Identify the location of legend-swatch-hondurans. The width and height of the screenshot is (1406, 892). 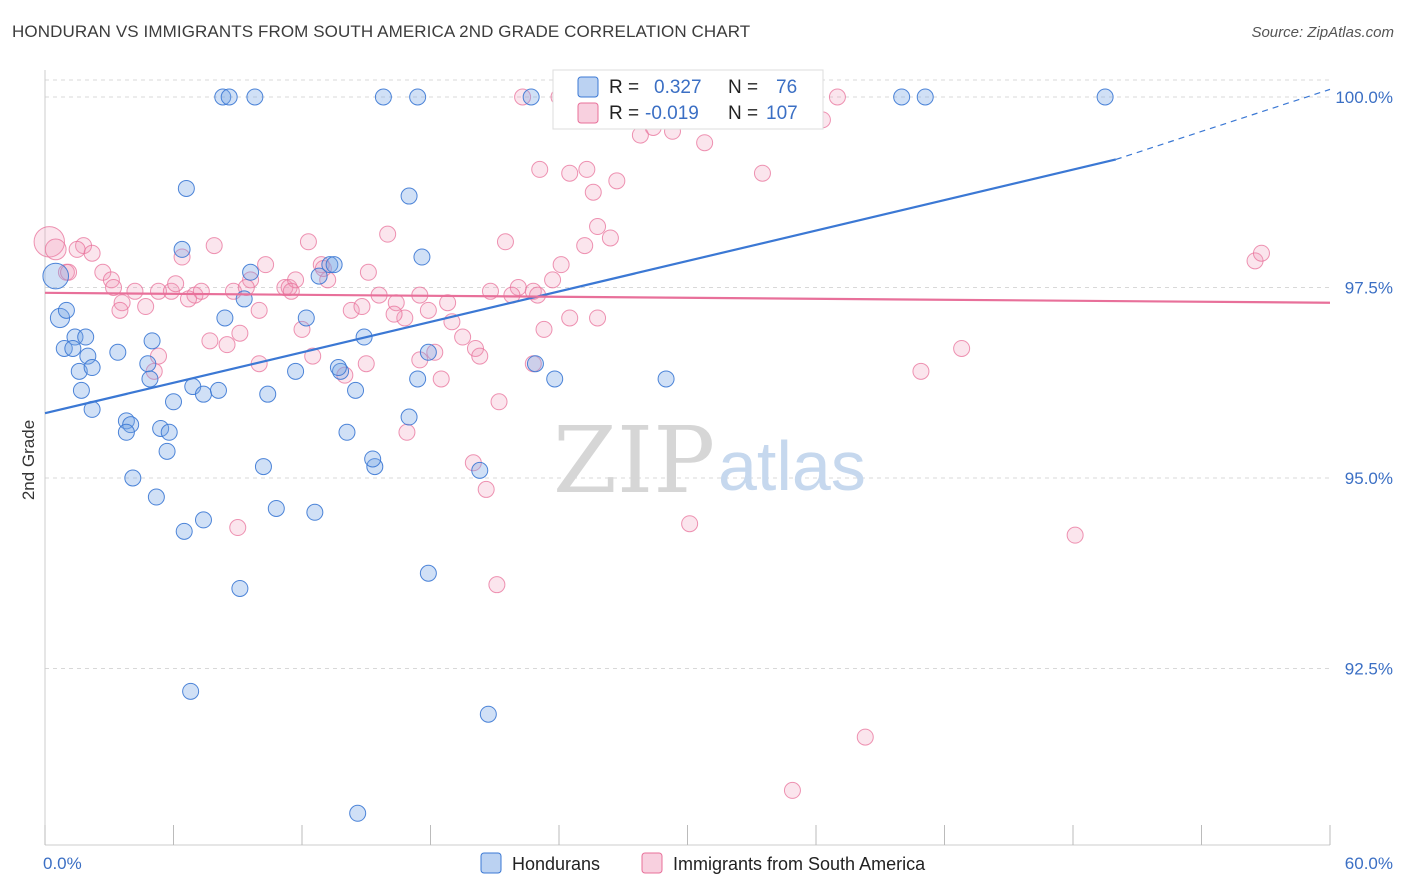
(491, 863).